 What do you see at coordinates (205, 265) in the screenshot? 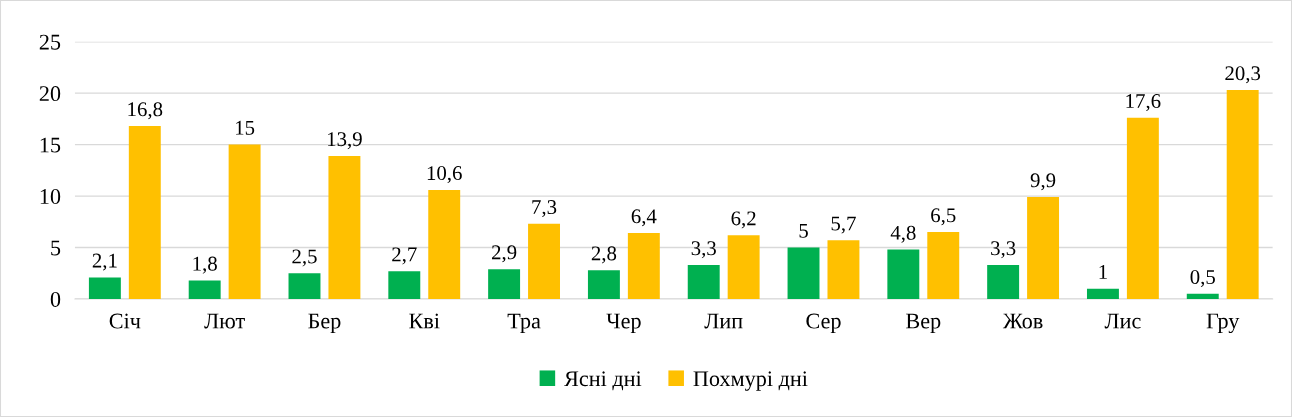
I see `data-label: 1,8` at bounding box center [205, 265].